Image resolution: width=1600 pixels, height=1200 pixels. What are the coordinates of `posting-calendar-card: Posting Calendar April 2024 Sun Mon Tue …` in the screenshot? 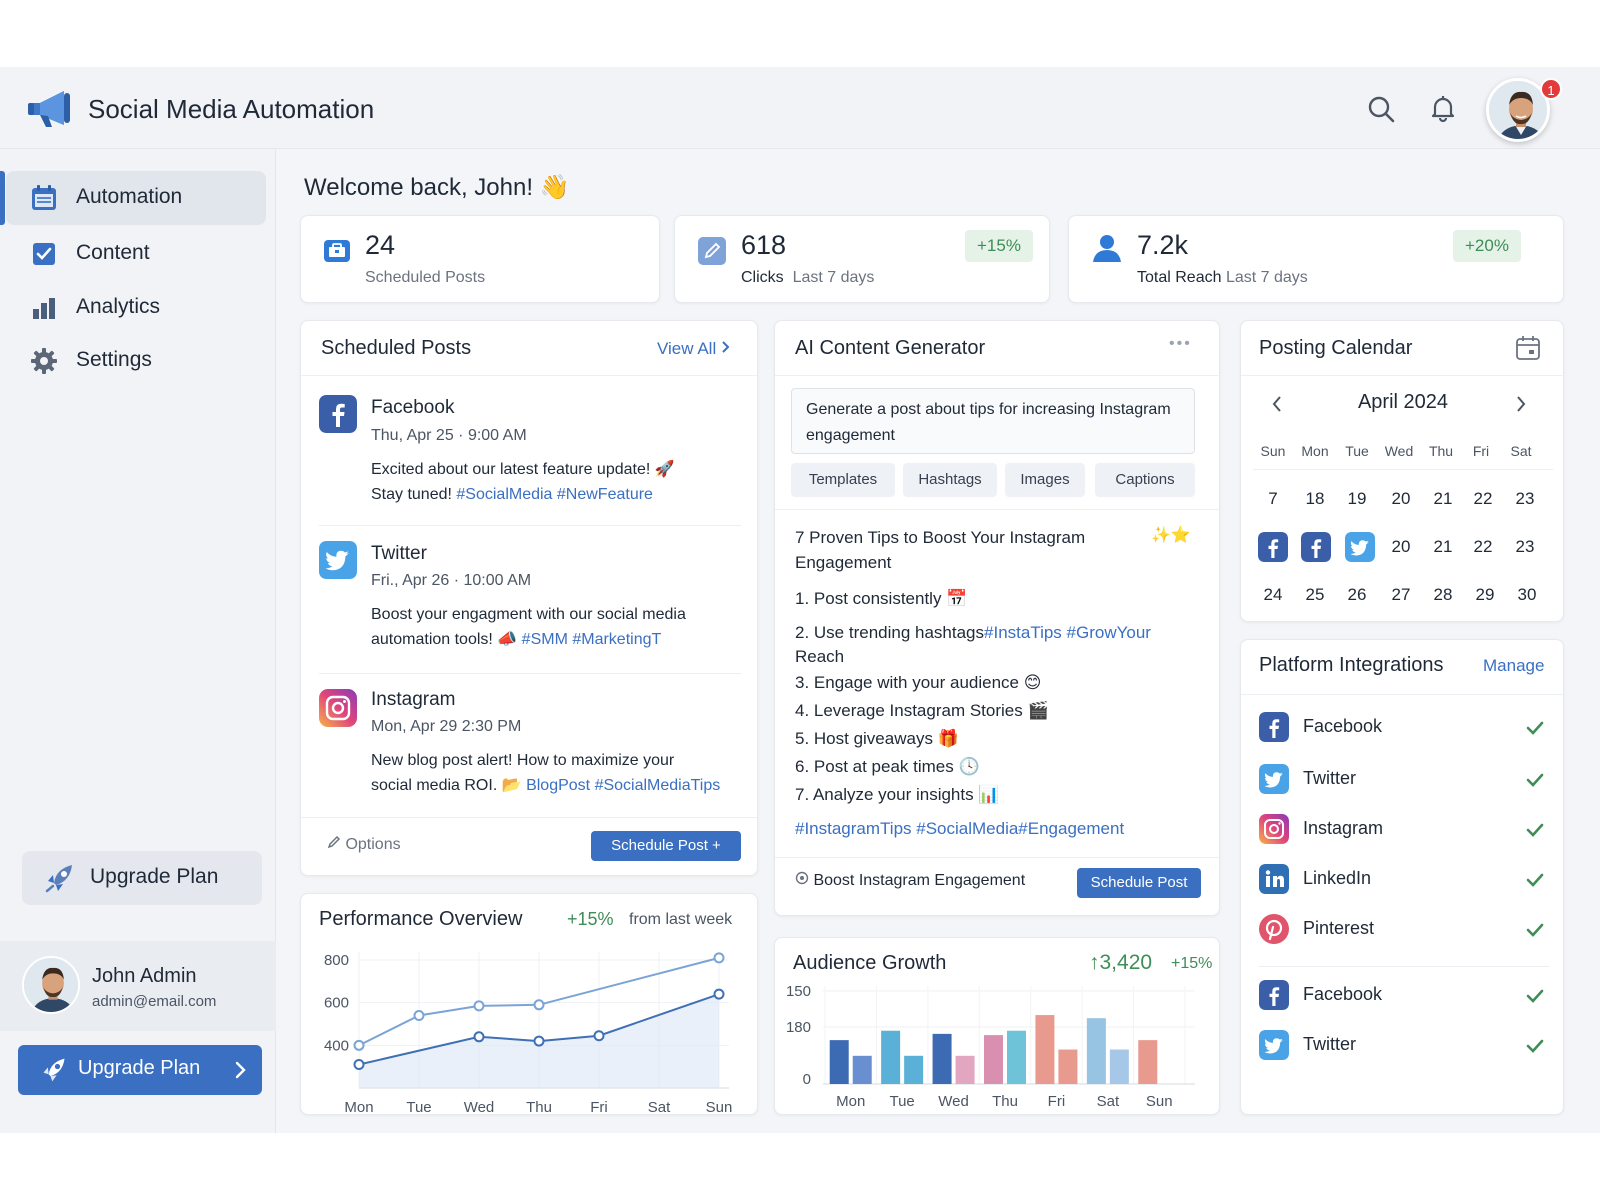 It's located at (1402, 471).